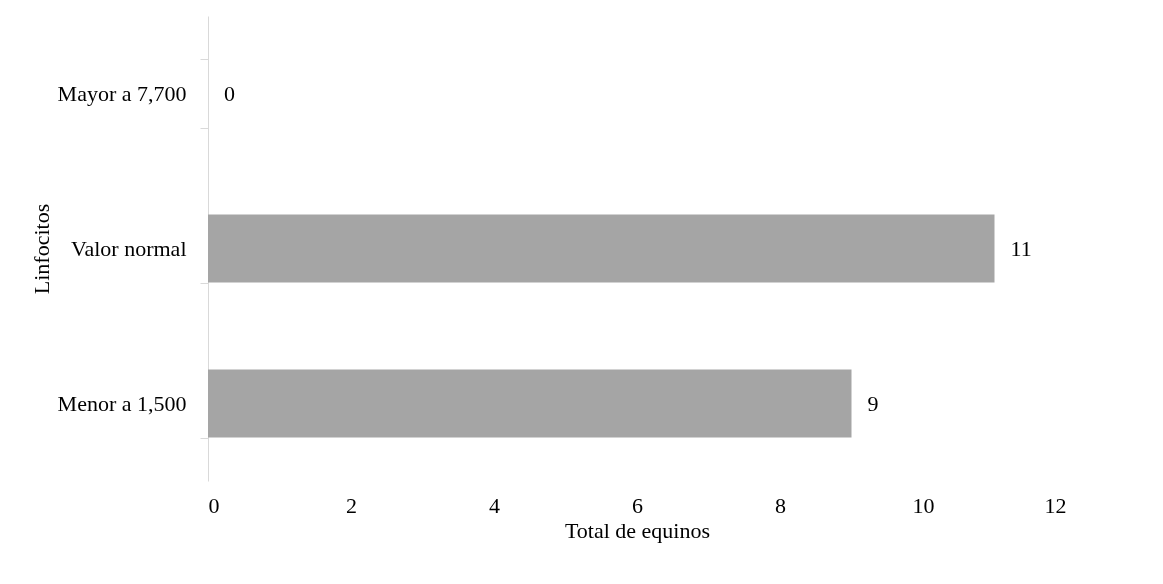 The width and height of the screenshot is (1163, 584). I want to click on data-label: 9, so click(873, 403).